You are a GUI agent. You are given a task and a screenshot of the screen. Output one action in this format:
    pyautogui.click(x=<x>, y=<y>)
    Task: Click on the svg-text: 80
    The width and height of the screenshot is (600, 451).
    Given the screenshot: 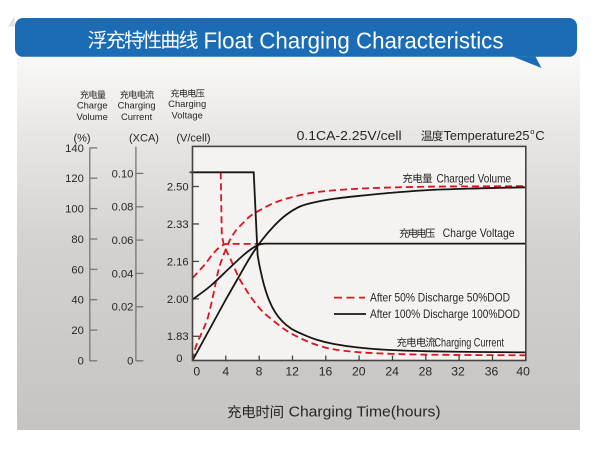 What is the action you would take?
    pyautogui.click(x=77, y=240)
    